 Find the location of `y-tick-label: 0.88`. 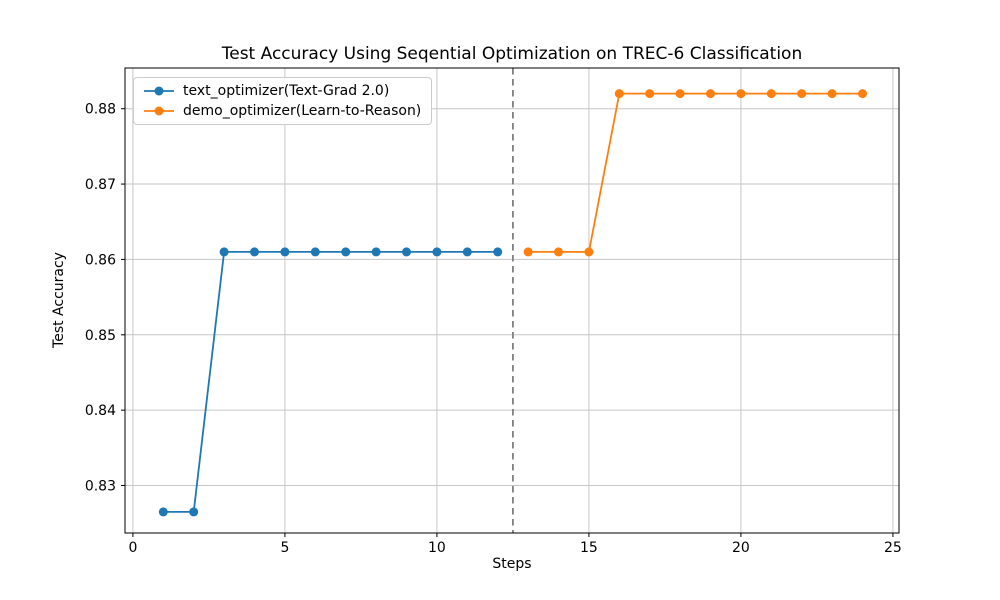

y-tick-label: 0.88 is located at coordinates (100, 110).